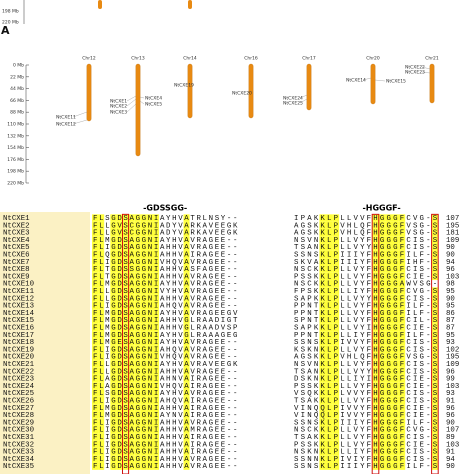 The height and width of the screenshot is (474, 474). Describe the element at coordinates (10, 23) in the screenshot. I see `top-axis-label: 220 Mb` at that location.